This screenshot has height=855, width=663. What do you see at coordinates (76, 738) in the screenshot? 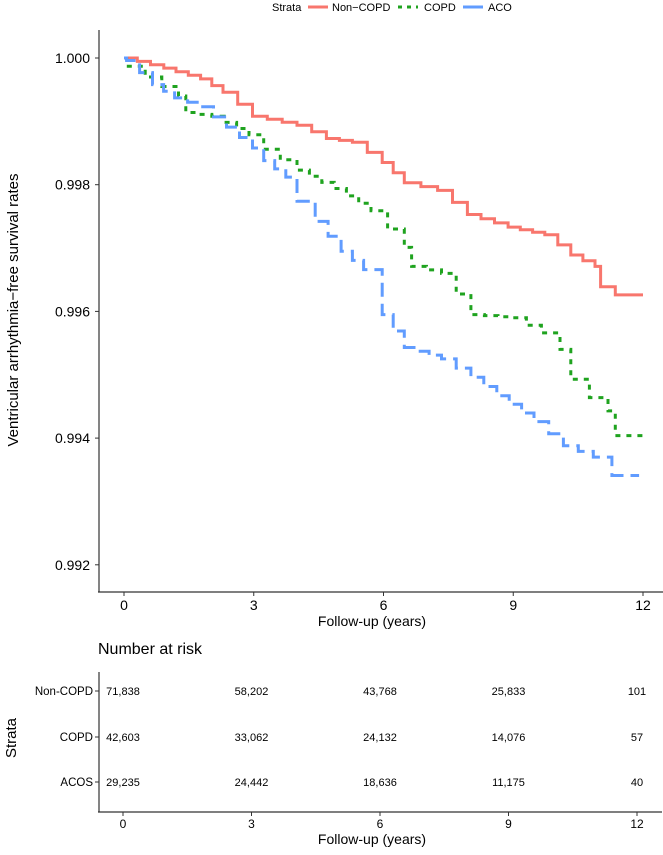
I see `risk-row-label: COPD` at bounding box center [76, 738].